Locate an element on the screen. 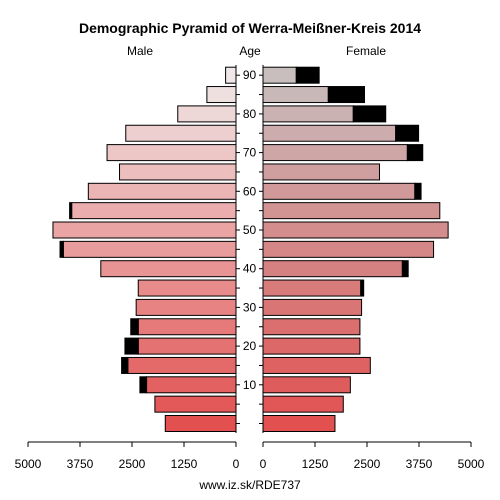  x-tick-label-male: 2500 is located at coordinates (132, 464).